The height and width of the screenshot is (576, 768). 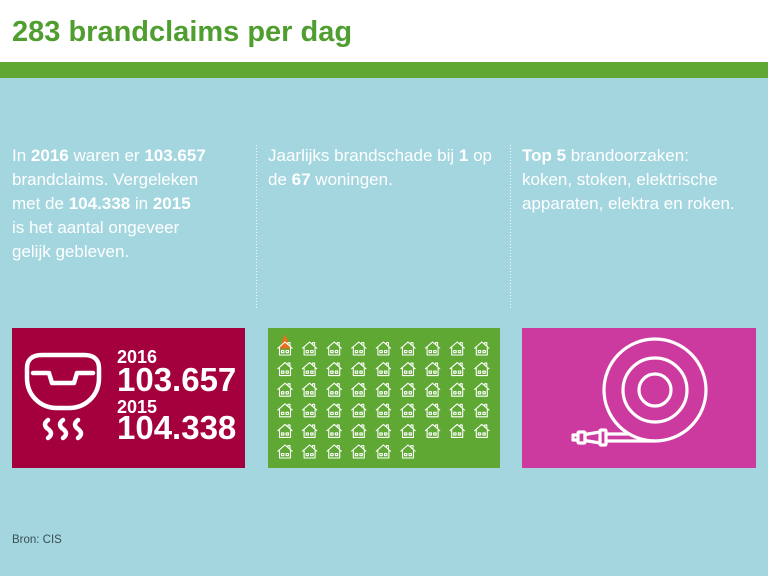 I want to click on fire-hose-reel-icon, so click(x=639, y=392).